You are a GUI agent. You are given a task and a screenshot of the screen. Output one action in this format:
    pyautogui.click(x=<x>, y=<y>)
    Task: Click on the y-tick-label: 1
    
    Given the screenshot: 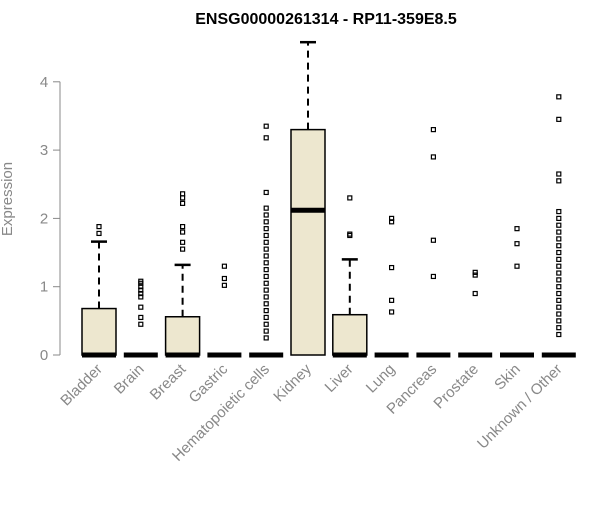 What is the action you would take?
    pyautogui.click(x=44, y=287)
    